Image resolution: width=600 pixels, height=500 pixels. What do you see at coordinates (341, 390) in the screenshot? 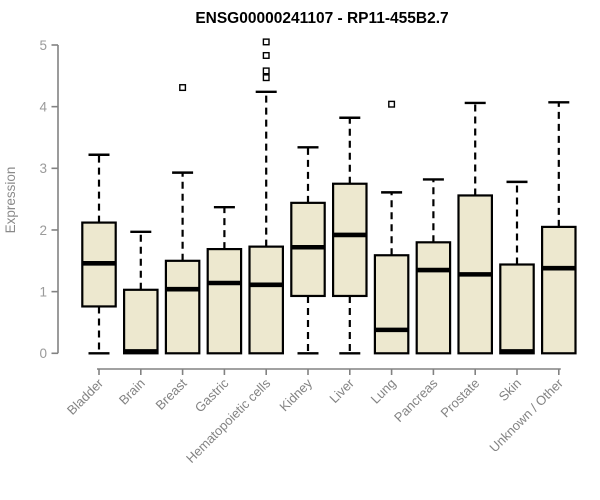
I see `category-label: Liver` at bounding box center [341, 390].